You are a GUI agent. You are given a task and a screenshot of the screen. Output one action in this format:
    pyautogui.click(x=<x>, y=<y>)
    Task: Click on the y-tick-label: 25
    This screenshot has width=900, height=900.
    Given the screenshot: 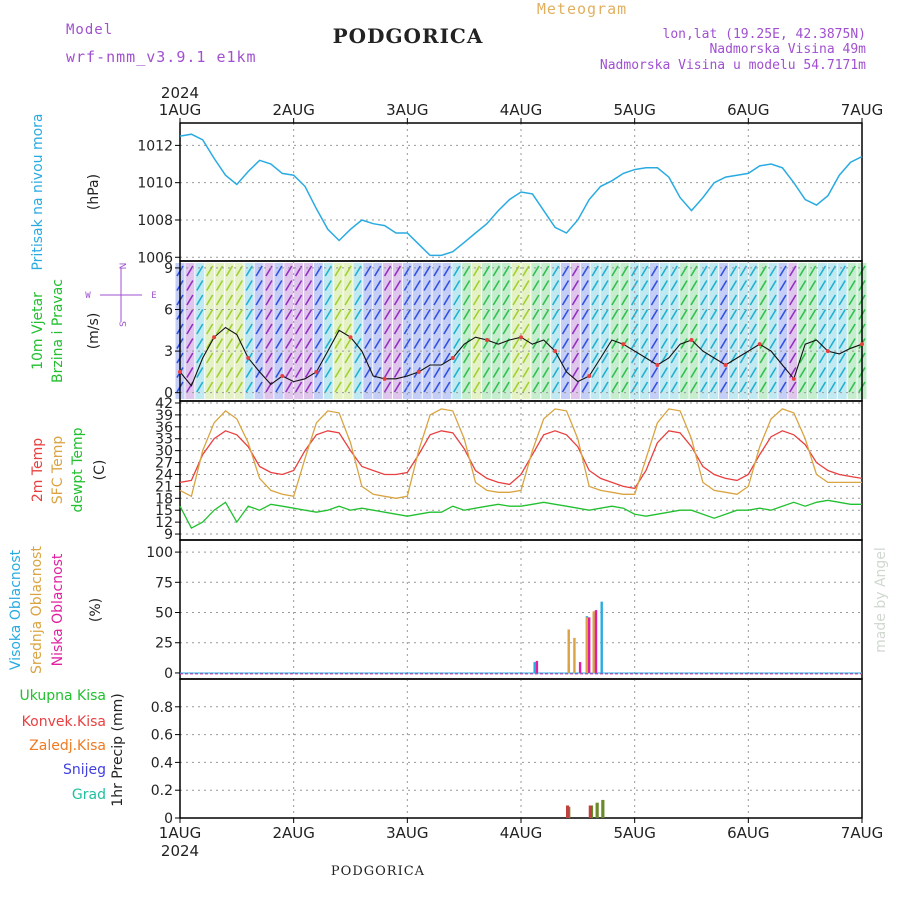 What is the action you would take?
    pyautogui.click(x=164, y=644)
    